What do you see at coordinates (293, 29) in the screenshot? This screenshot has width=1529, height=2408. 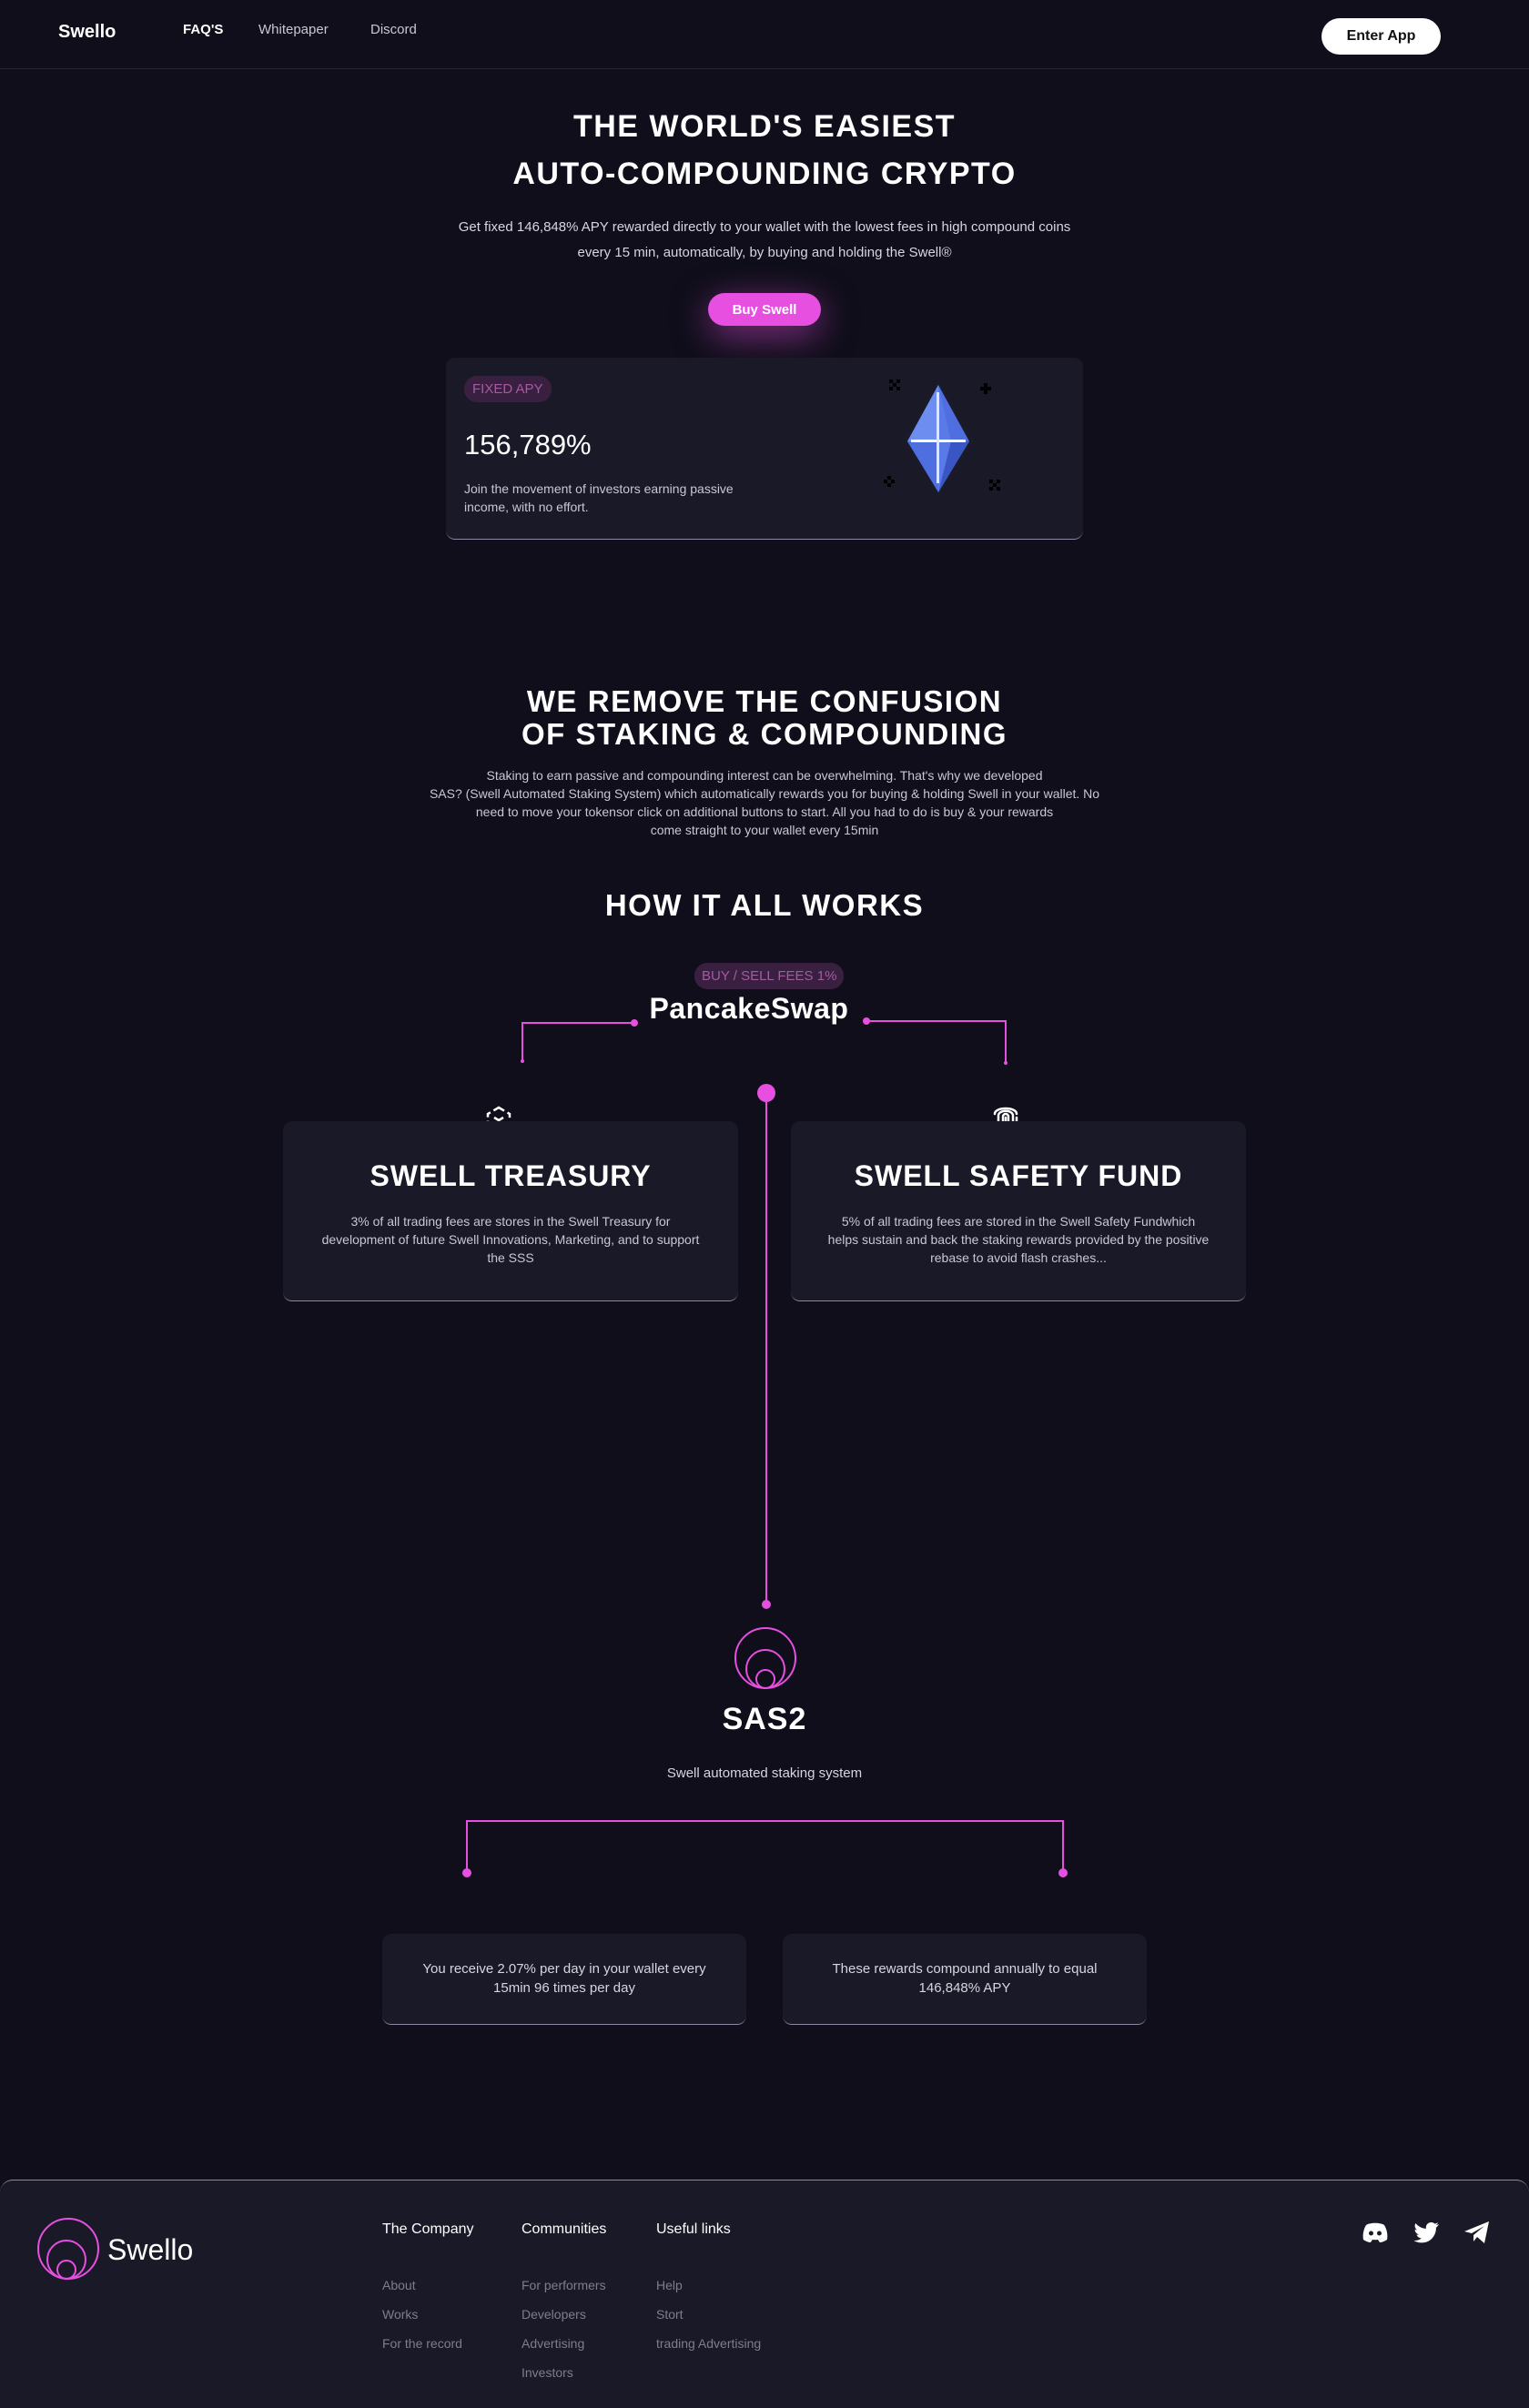 I see `nav-whitepaper-link: Whitepaper` at bounding box center [293, 29].